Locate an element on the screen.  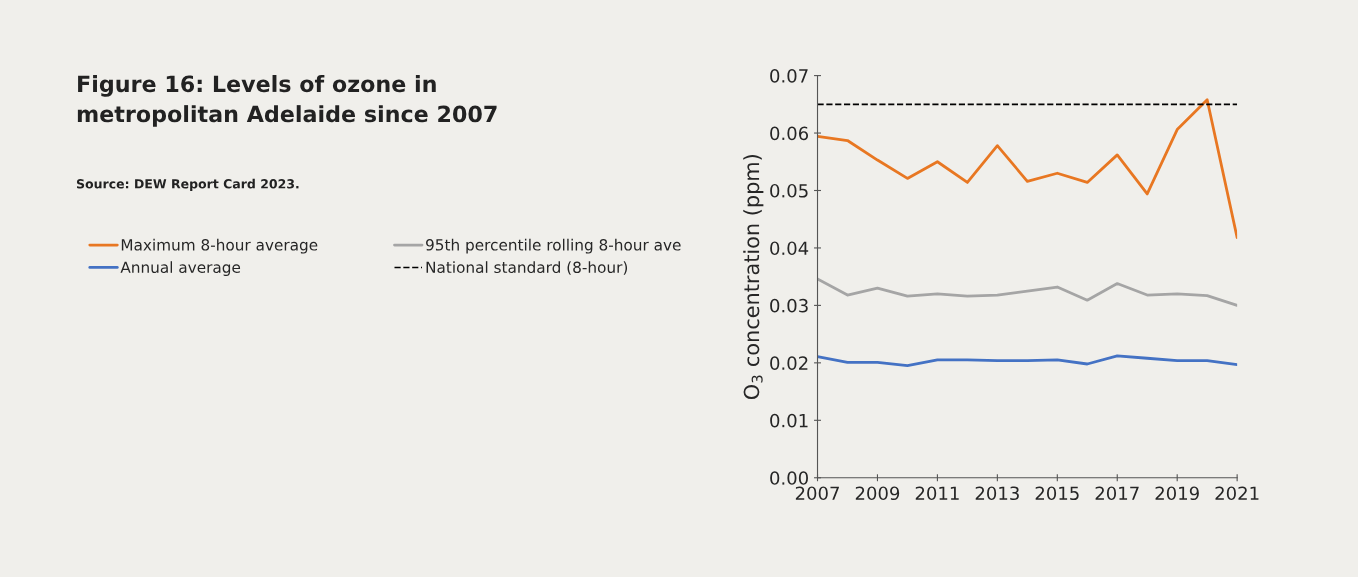
text: Figure 16: Levels of ozone in metropolitan Adelaide since 2007 is located at coordinates (287, 101).